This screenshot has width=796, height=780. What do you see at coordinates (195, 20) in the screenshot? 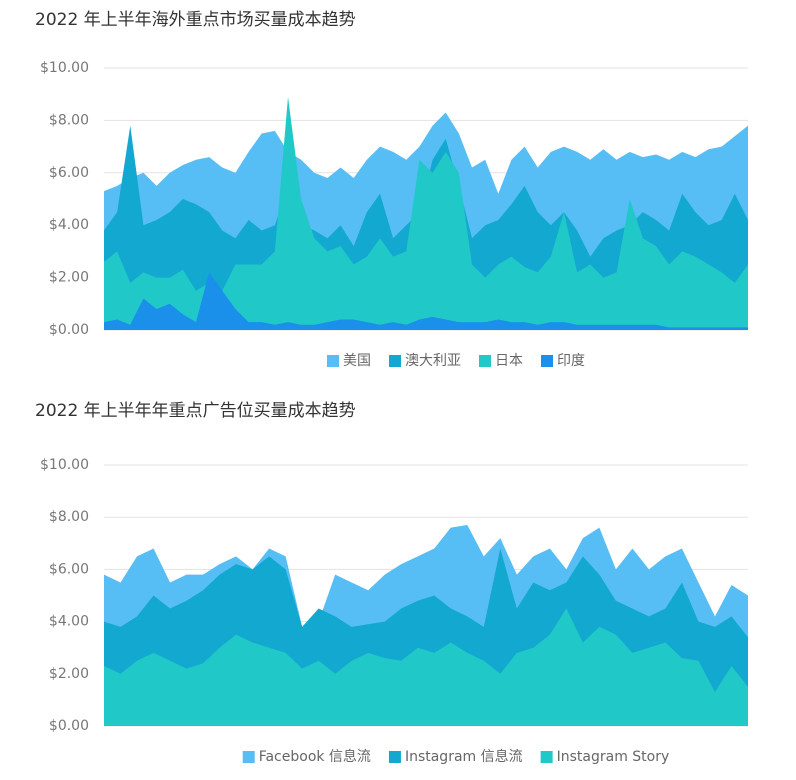
I see `chart-title: 2022 年上半年海外重点市场买量成本趋势` at bounding box center [195, 20].